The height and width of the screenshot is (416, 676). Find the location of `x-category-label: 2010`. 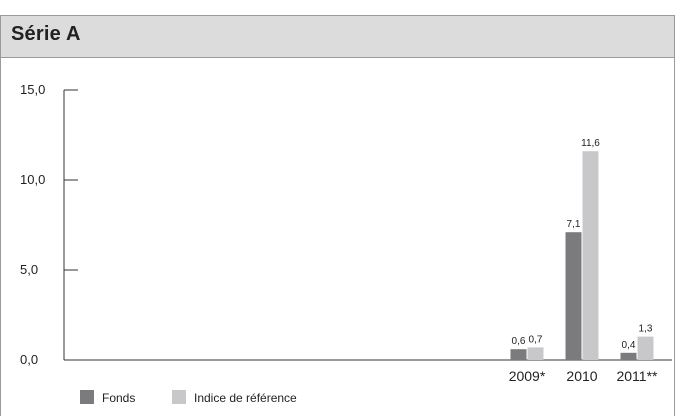

x-category-label: 2010 is located at coordinates (581, 376).